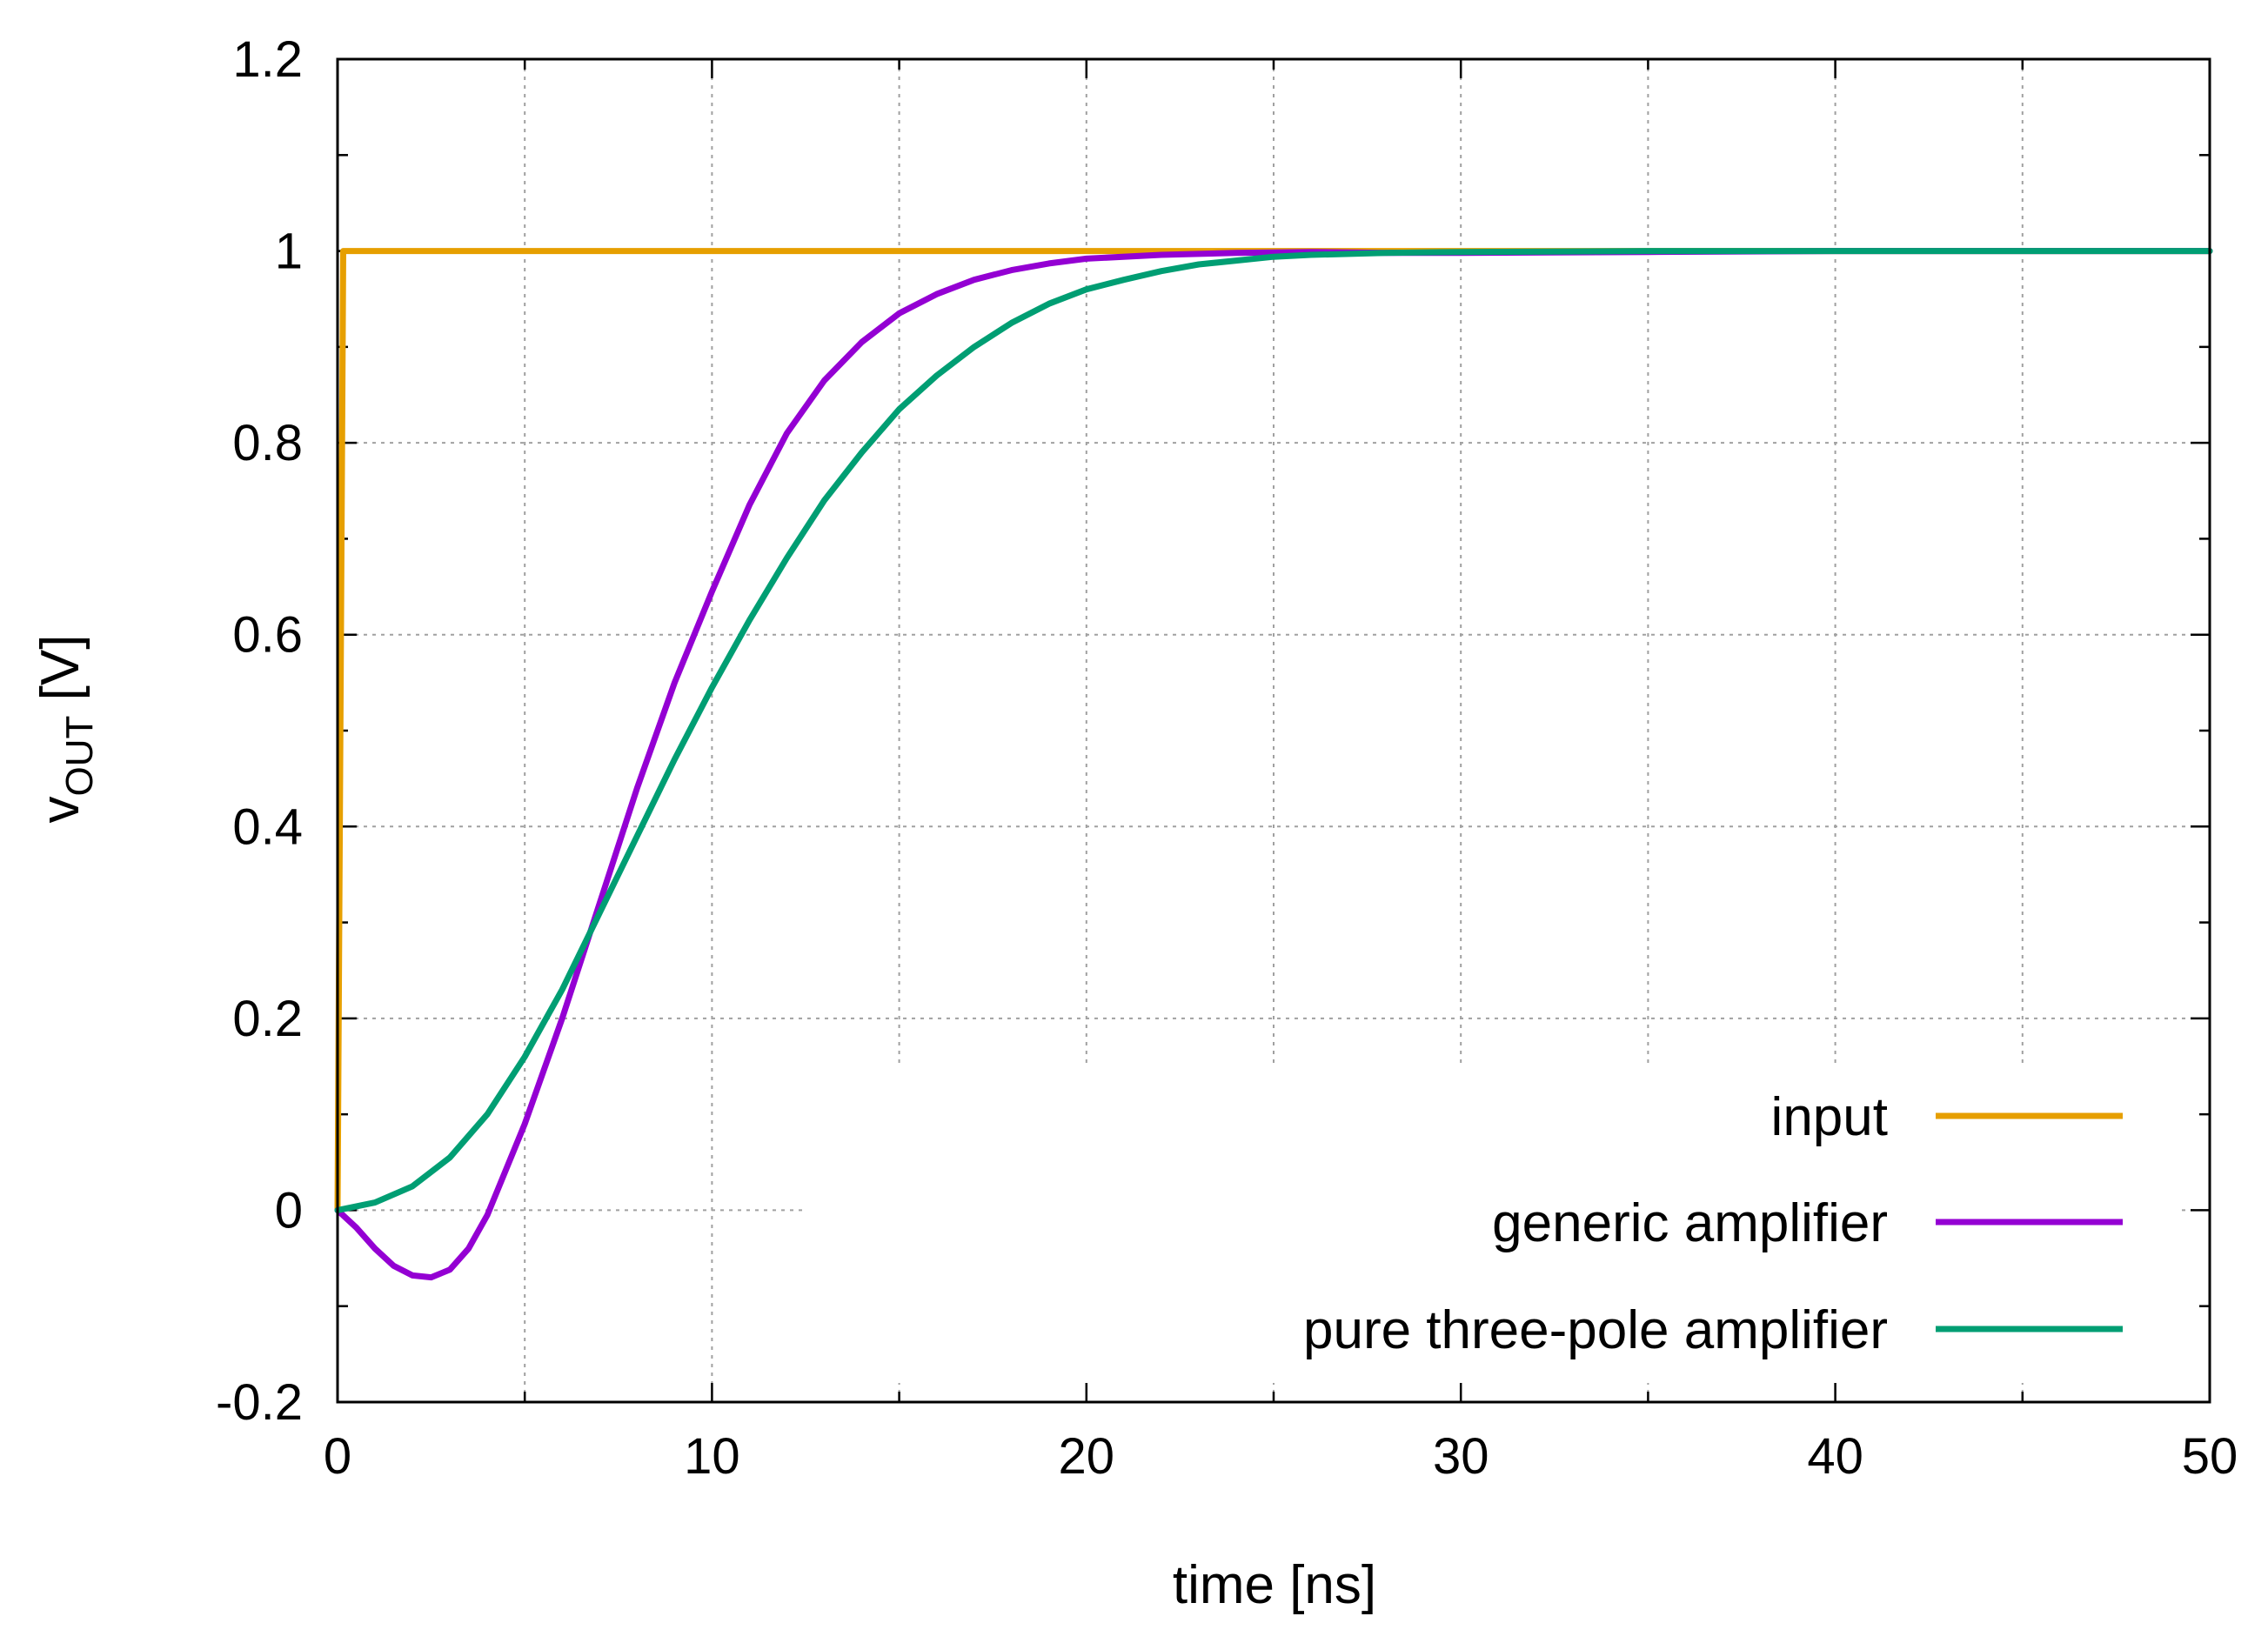 The width and height of the screenshot is (2268, 1643). Describe the element at coordinates (1274, 1585) in the screenshot. I see `x-axis-title: time [ns]` at that location.